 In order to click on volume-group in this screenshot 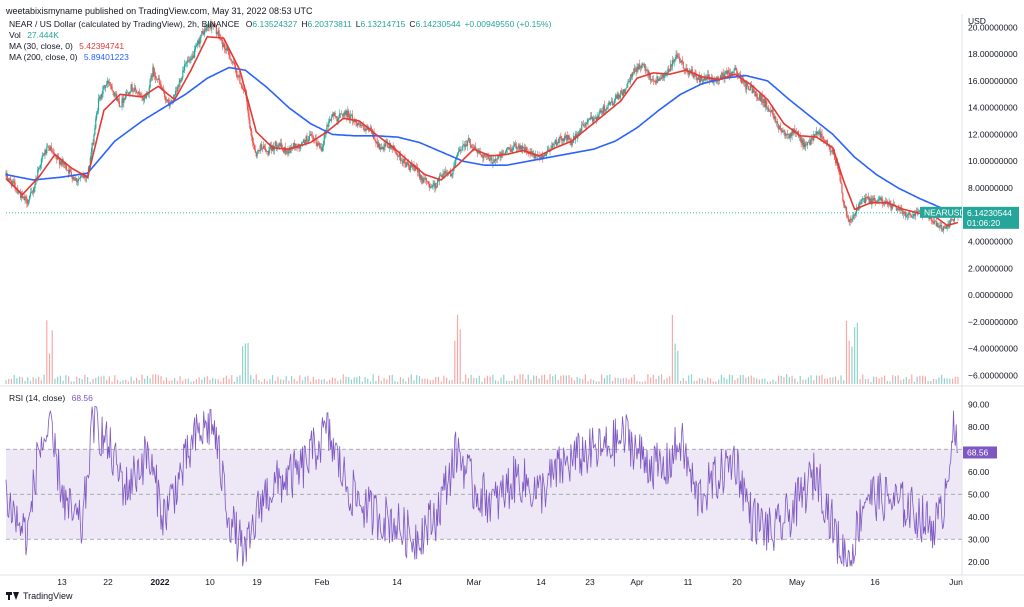, I will do `click(482, 349)`.